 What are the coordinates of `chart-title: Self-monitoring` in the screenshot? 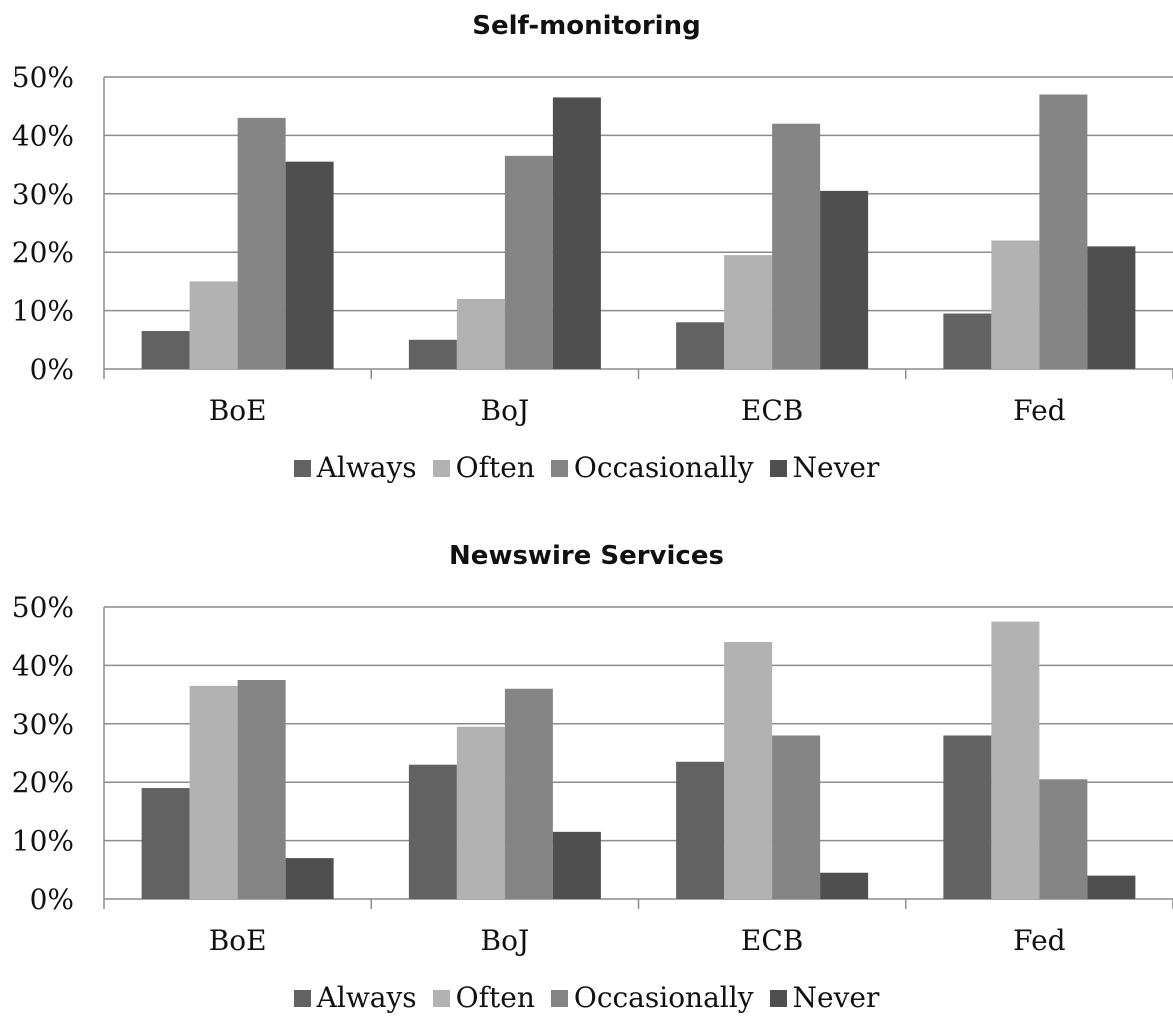 It's located at (586, 26).